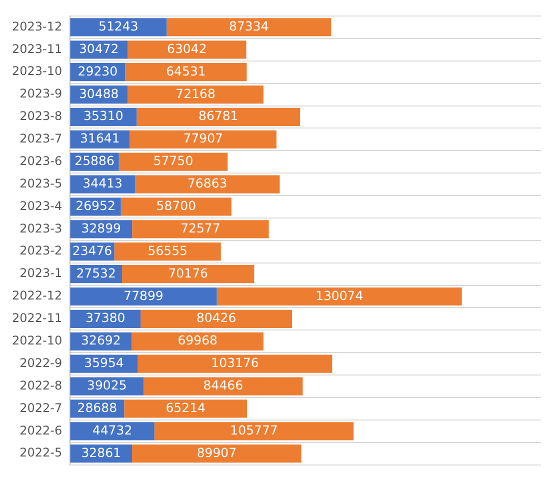 This screenshot has width=555, height=480. I want to click on y-tick-label: 2022-5, so click(41, 453).